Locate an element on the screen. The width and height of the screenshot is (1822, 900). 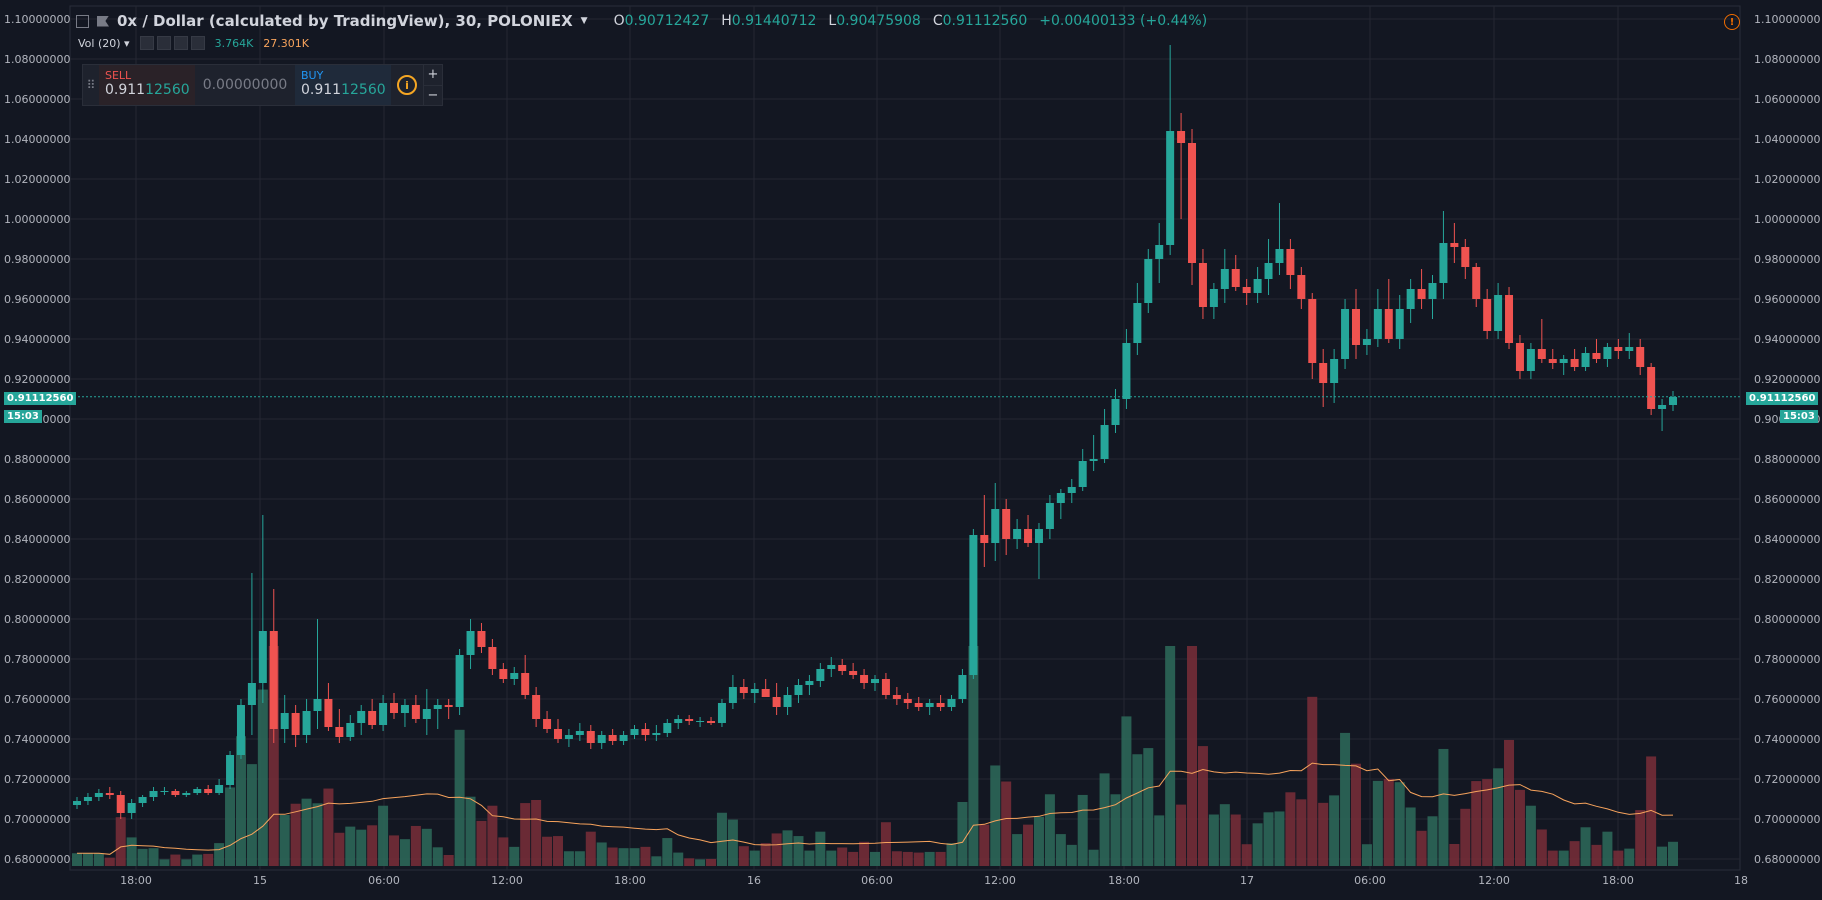
plus-button: + is located at coordinates (433, 75).